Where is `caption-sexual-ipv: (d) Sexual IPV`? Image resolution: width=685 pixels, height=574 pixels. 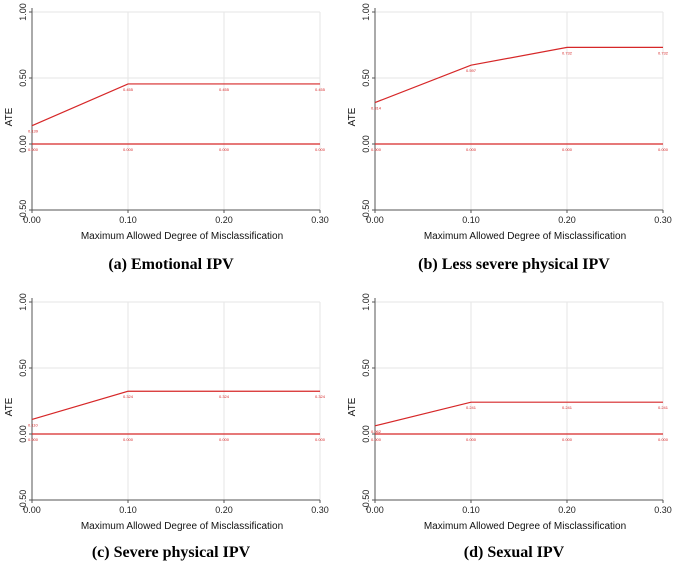 caption-sexual-ipv: (d) Sexual IPV is located at coordinates (514, 552).